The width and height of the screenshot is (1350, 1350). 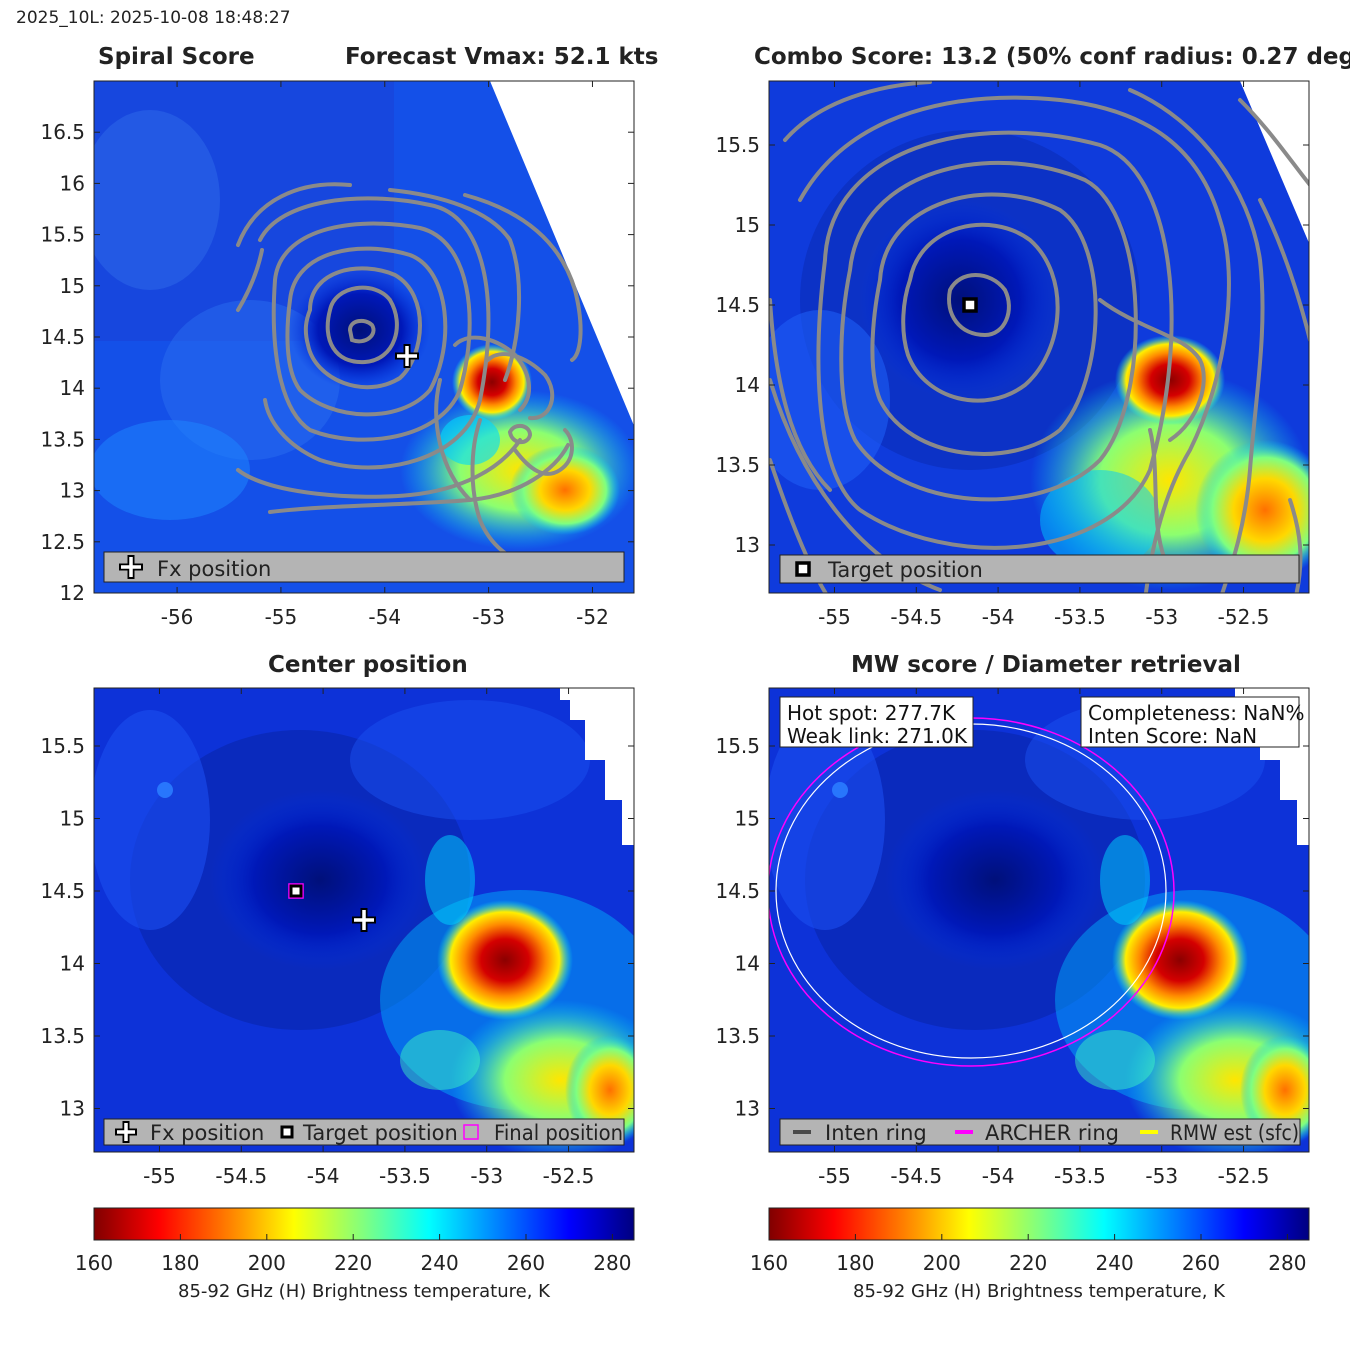 What do you see at coordinates (296, 891) in the screenshot?
I see `center-target-marker` at bounding box center [296, 891].